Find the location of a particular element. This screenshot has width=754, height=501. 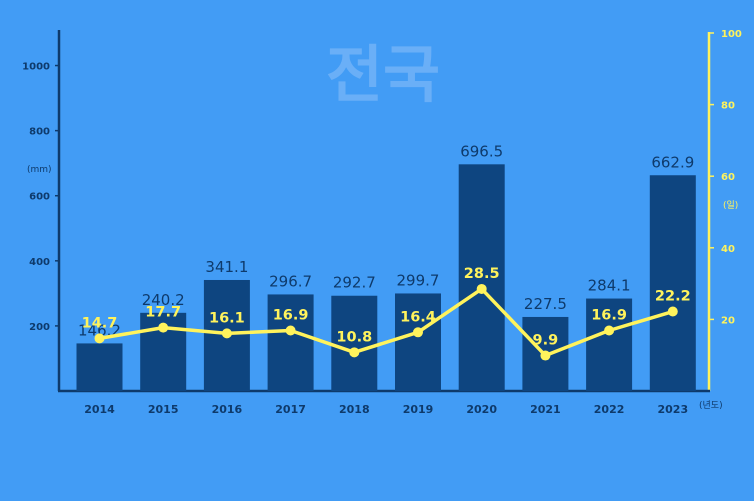

bar-2023 is located at coordinates (672, 283).